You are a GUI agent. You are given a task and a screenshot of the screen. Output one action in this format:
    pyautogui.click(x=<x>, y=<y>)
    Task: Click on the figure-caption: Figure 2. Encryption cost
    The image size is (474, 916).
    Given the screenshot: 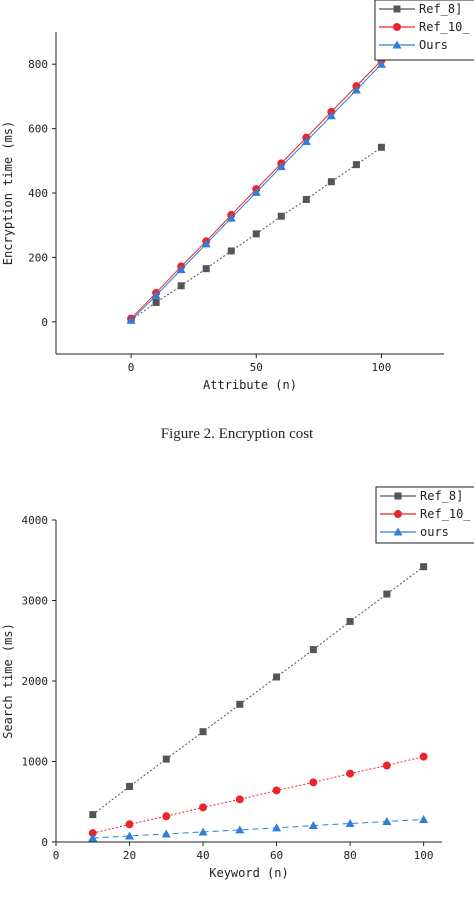 What is the action you would take?
    pyautogui.click(x=237, y=434)
    